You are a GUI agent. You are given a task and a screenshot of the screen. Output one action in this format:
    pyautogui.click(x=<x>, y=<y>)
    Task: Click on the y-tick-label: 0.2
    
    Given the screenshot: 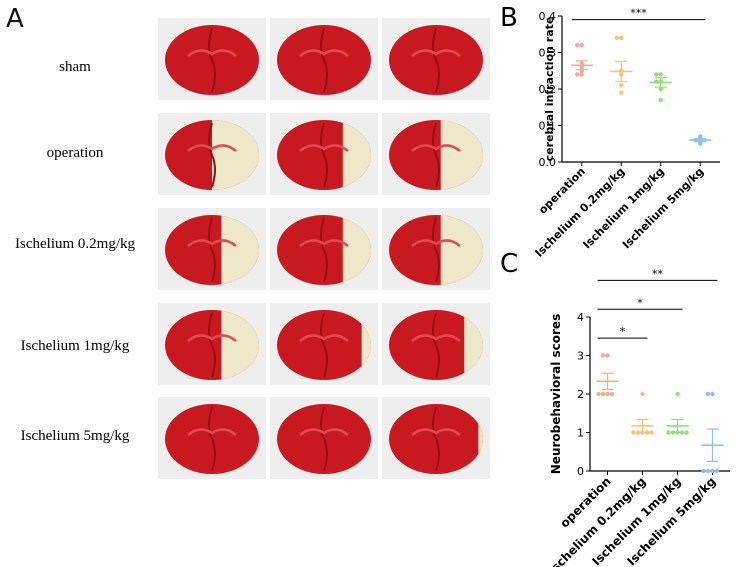 What is the action you would take?
    pyautogui.click(x=548, y=89)
    